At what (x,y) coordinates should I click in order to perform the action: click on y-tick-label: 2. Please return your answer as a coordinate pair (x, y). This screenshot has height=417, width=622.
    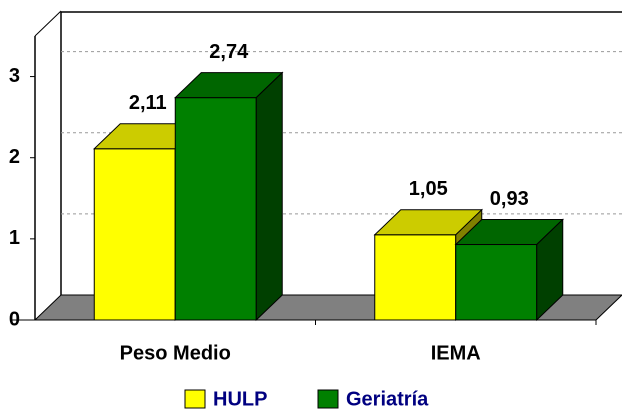
    Looking at the image, I should click on (14, 157).